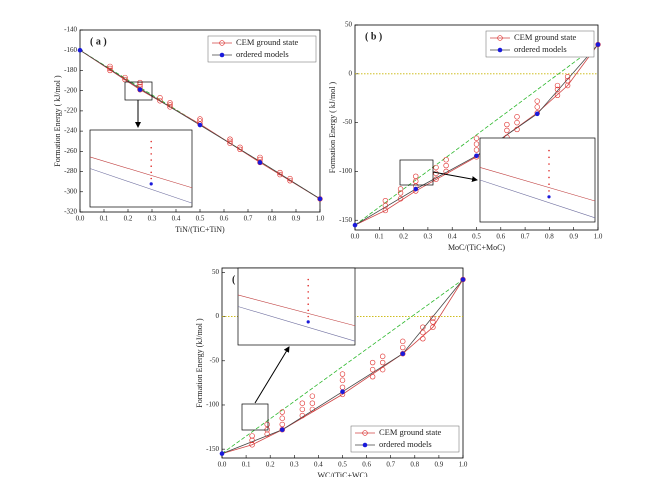 The image size is (663, 477). What do you see at coordinates (255, 417) in the screenshot?
I see `zoom-box` at bounding box center [255, 417].